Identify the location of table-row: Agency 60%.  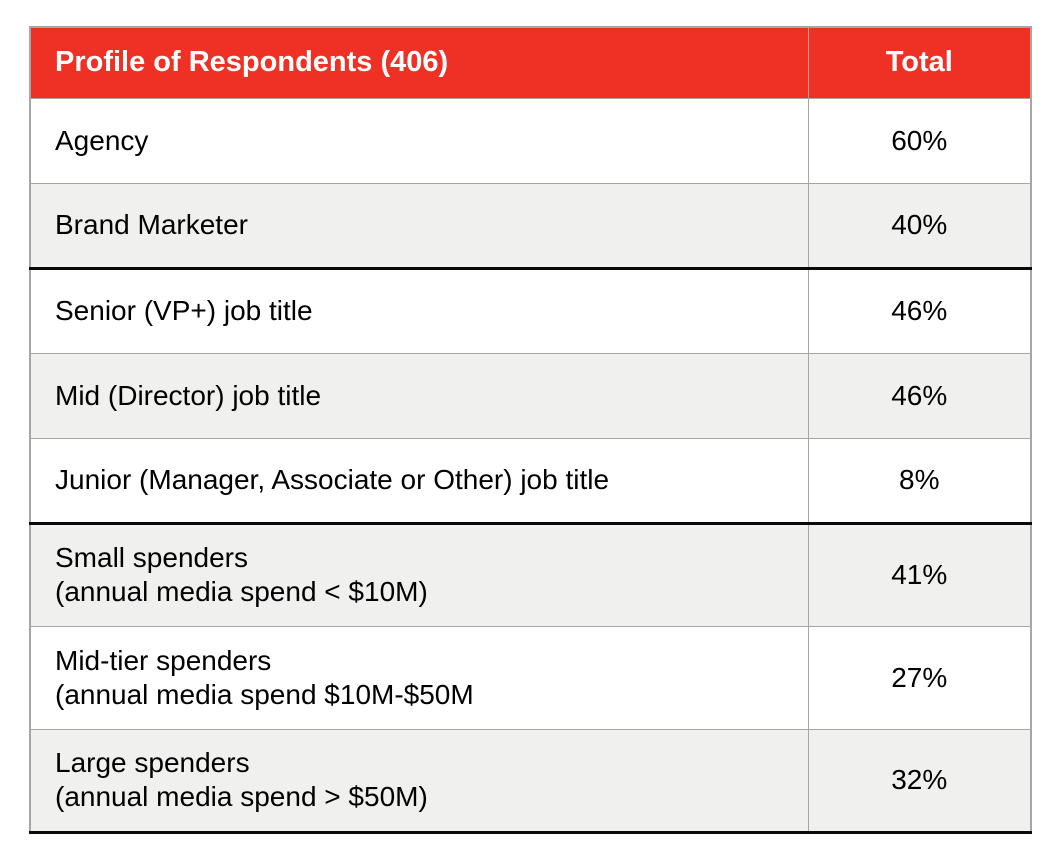
(530, 140).